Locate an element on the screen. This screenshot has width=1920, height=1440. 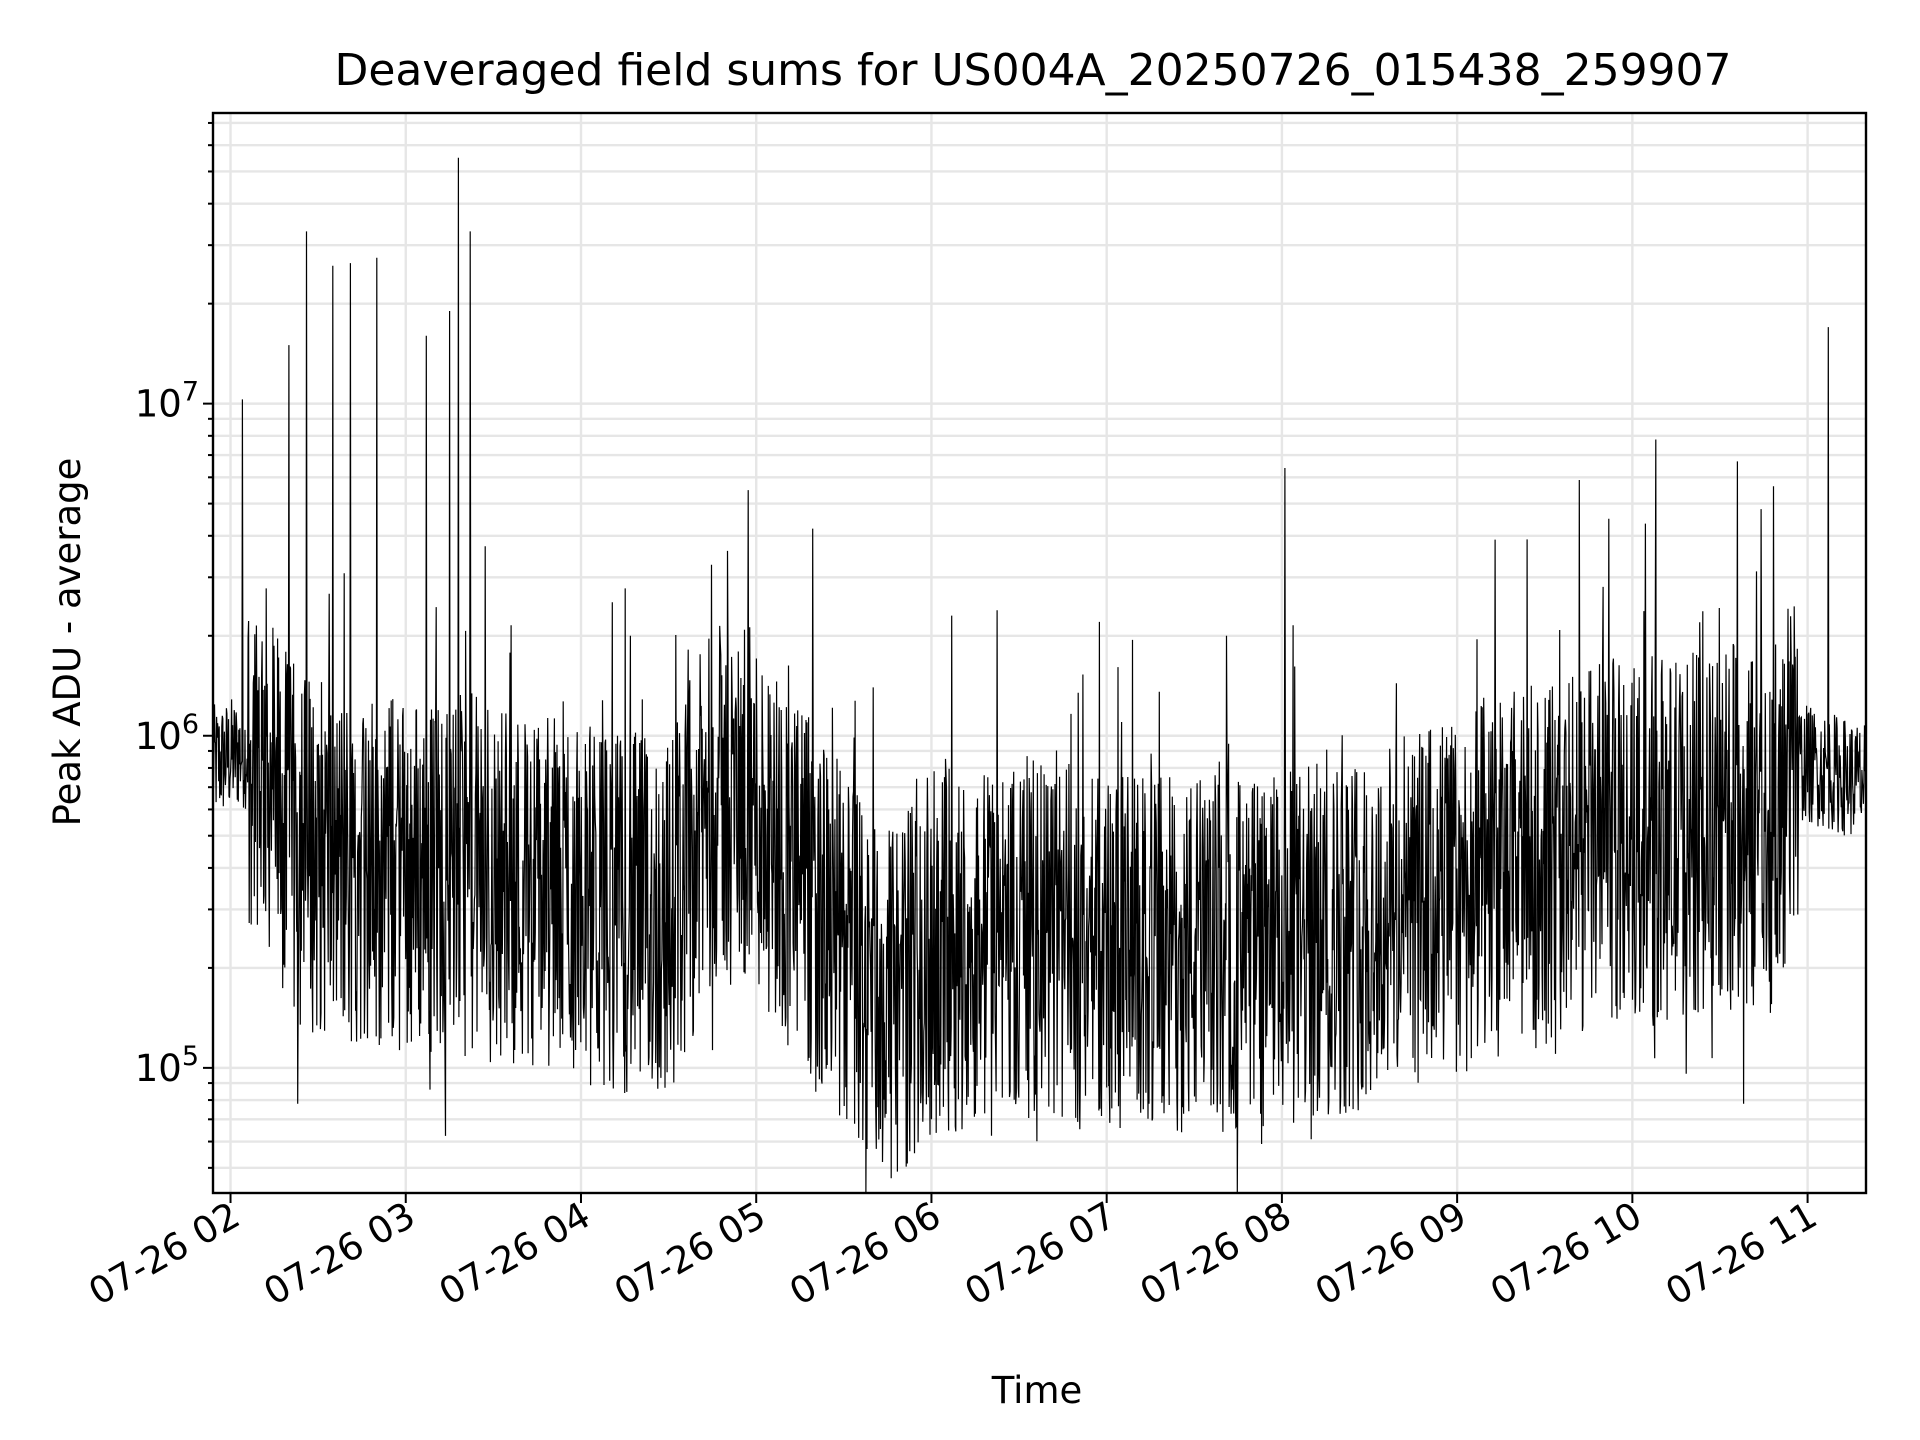
x-tick-label: 07-26 10 is located at coordinates (1566, 1254).